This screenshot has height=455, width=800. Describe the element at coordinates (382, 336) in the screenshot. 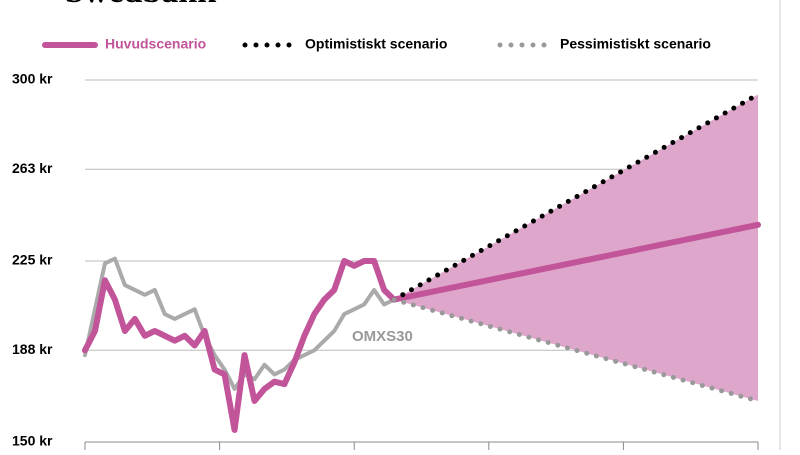

I see `series-annotation: OMXS30` at that location.